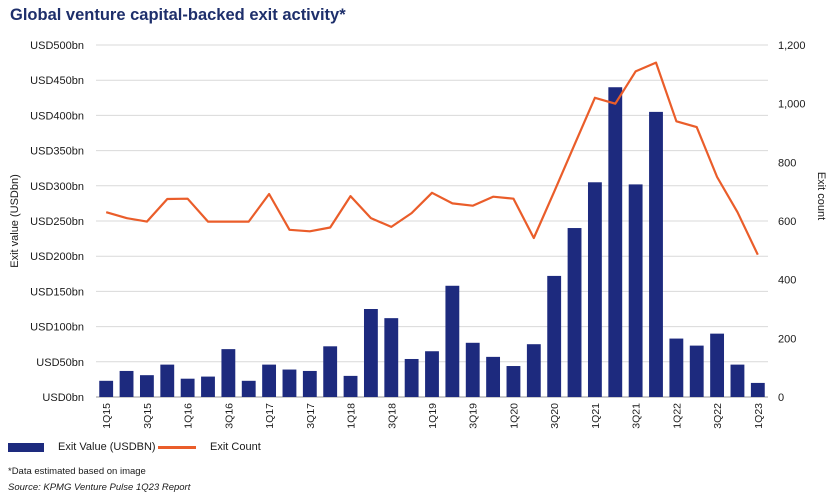 This screenshot has height=500, width=830. Describe the element at coordinates (235, 447) in the screenshot. I see `legend-exit-count-label: Exit Count` at that location.